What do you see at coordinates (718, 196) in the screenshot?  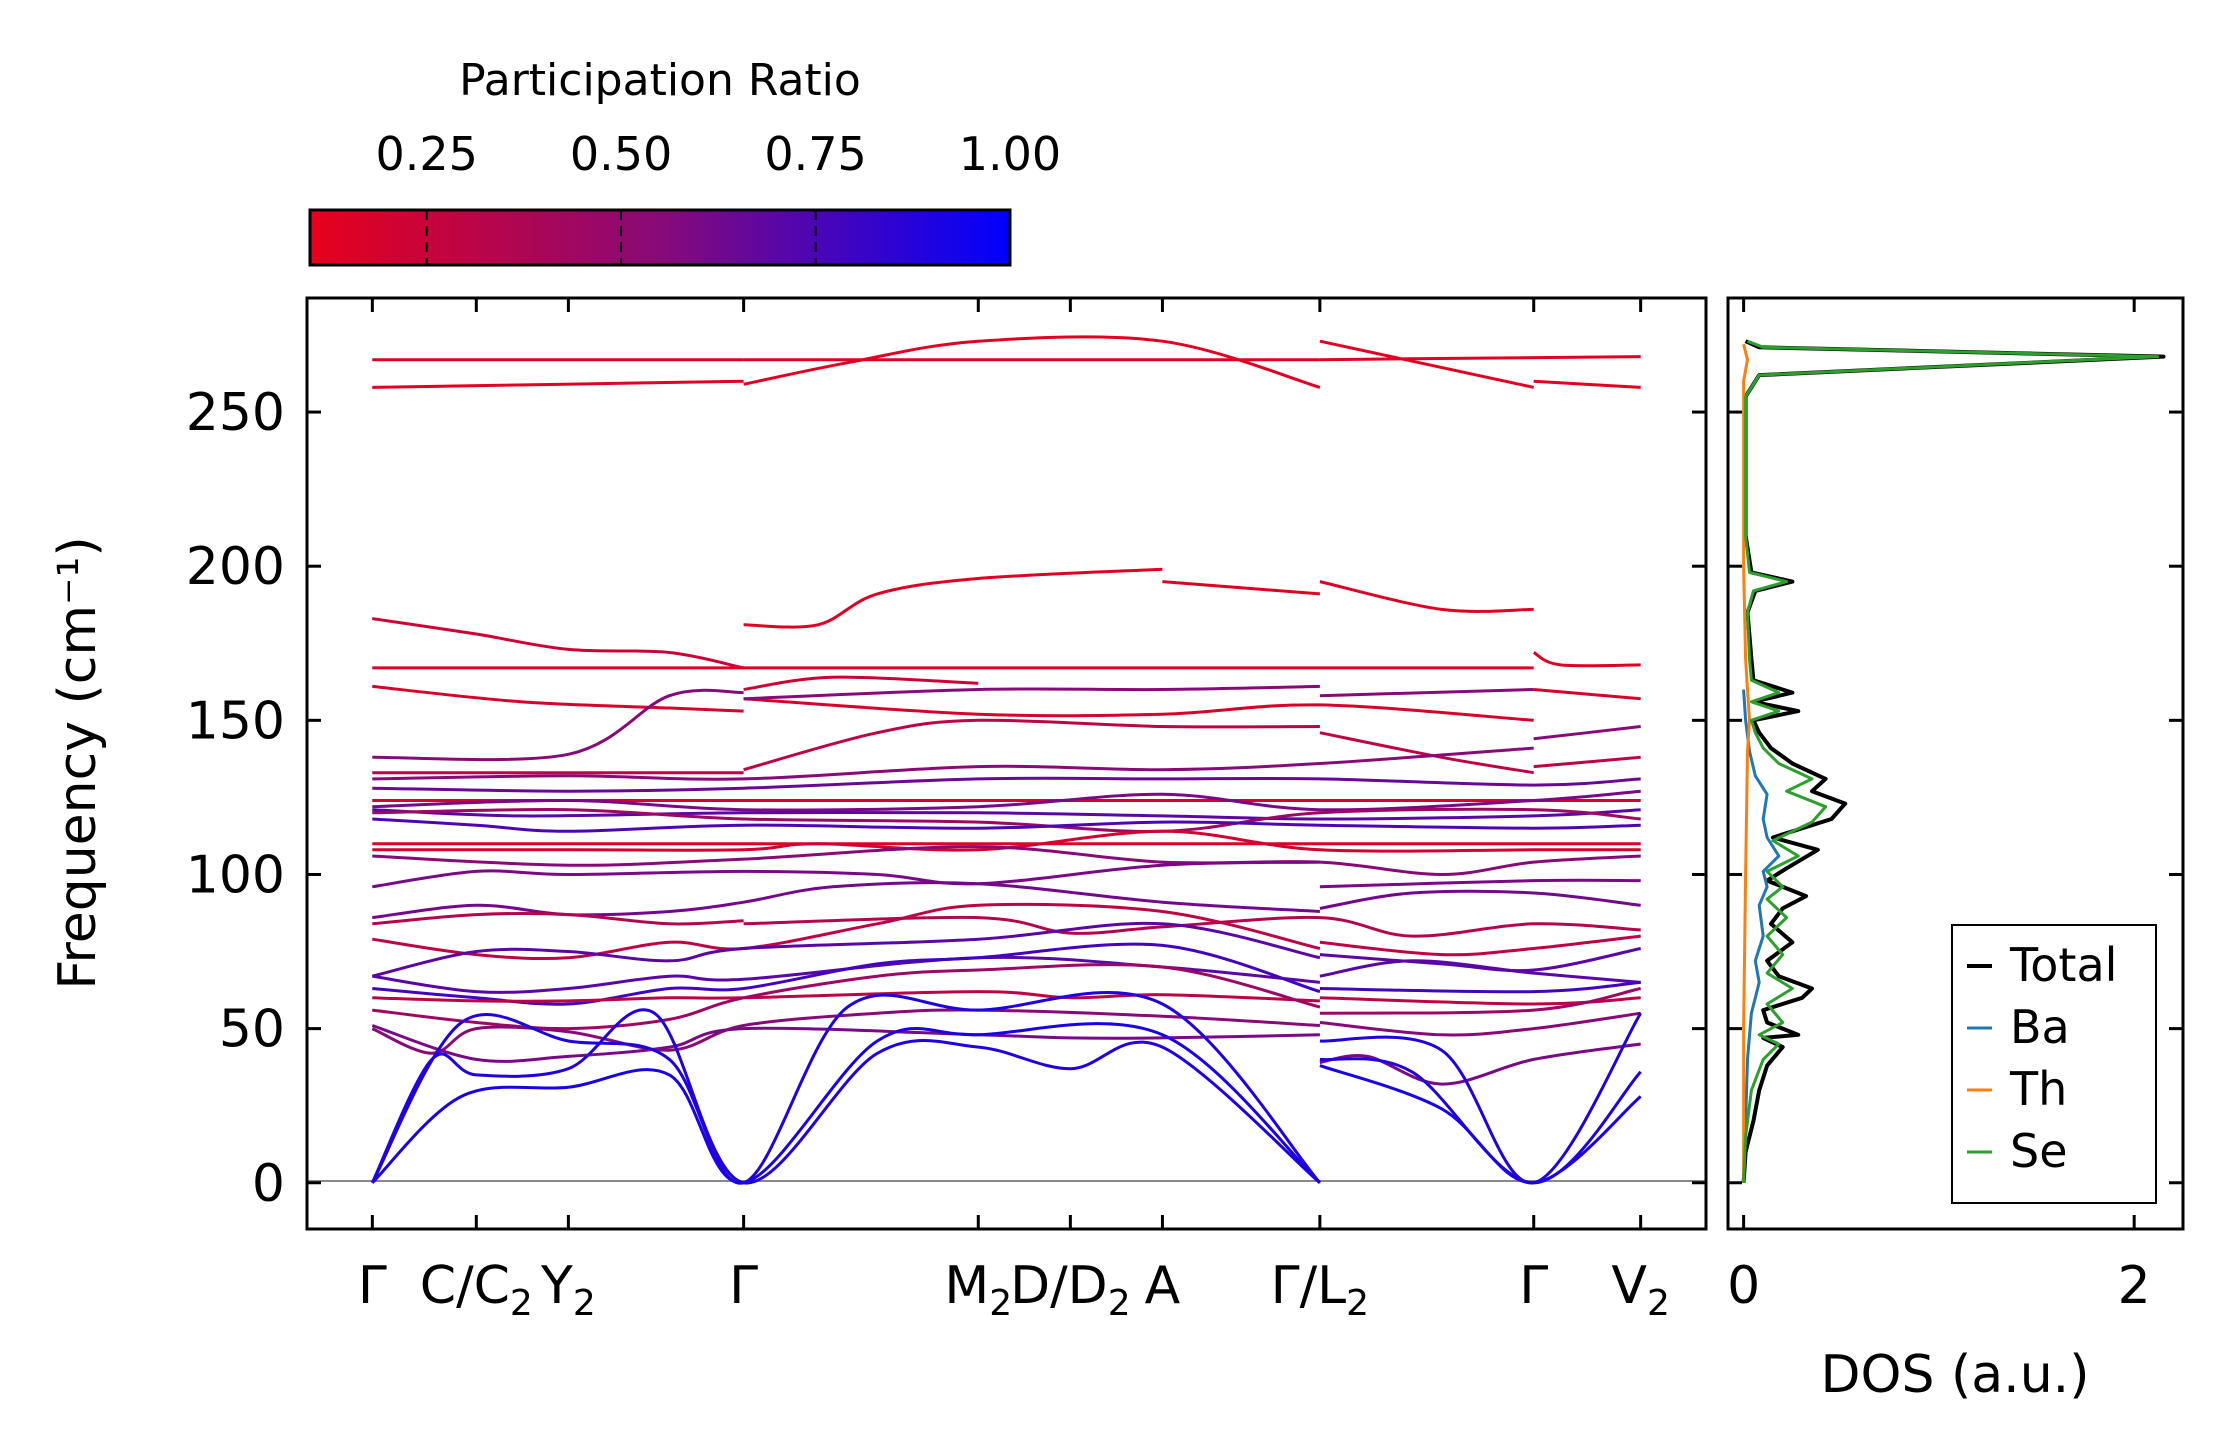 I see `colorbar-ticks: 0.25 0.50 0.75 1.00` at bounding box center [718, 196].